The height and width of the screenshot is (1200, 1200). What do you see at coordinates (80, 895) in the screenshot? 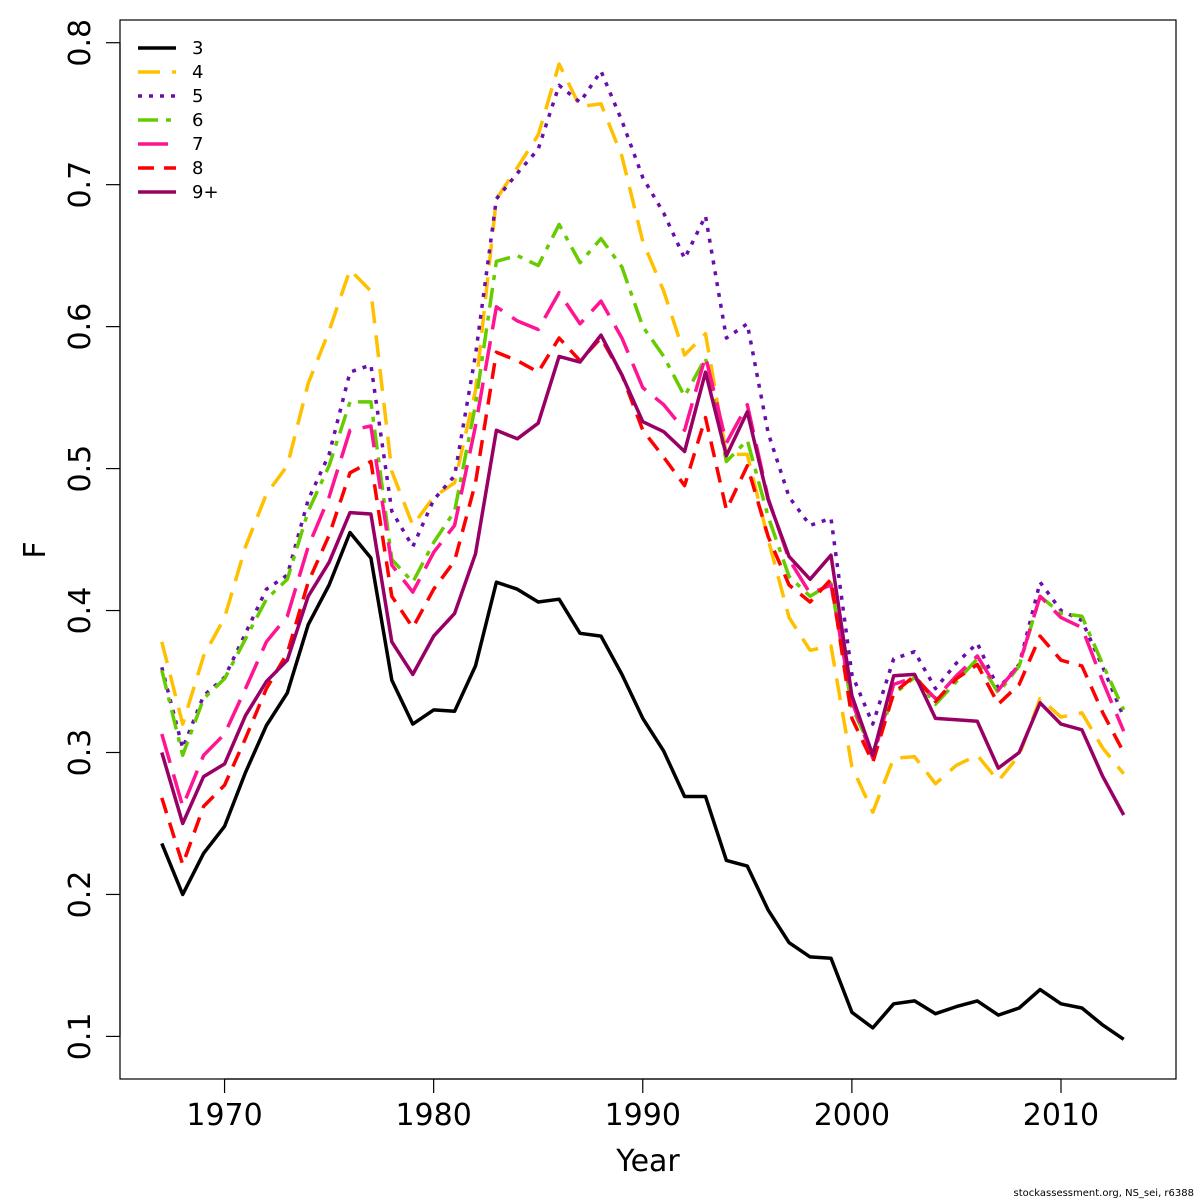
I see `y-tick-label: 0.2` at bounding box center [80, 895].